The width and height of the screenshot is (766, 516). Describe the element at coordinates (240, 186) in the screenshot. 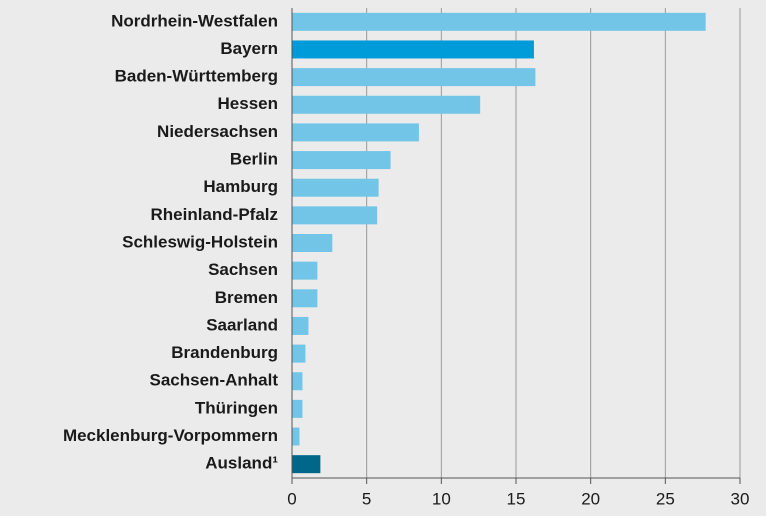

I see `y-tick-label: Hamburg` at that location.